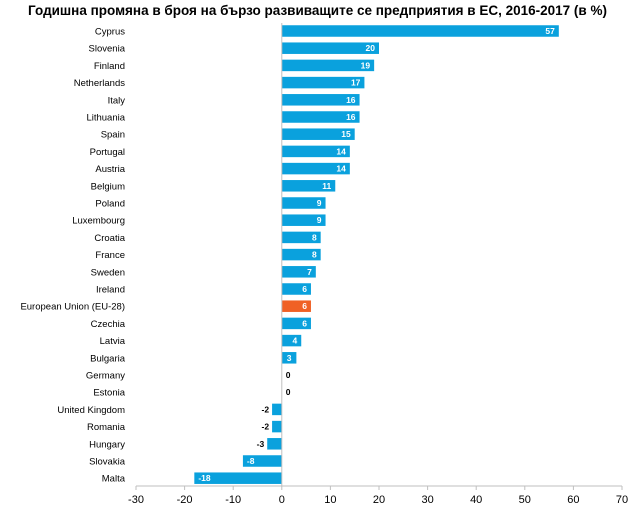  What do you see at coordinates (136, 500) in the screenshot?
I see `x-tick-label: -30` at bounding box center [136, 500].